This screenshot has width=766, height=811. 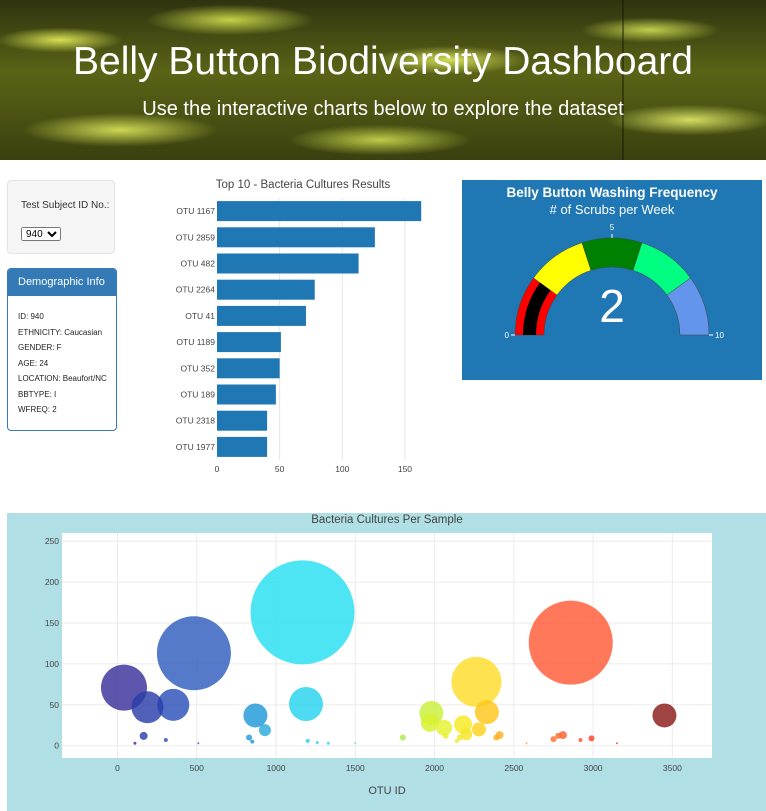 What do you see at coordinates (37, 409) in the screenshot?
I see `demographic-wfreq: WFREQ: 2` at bounding box center [37, 409].